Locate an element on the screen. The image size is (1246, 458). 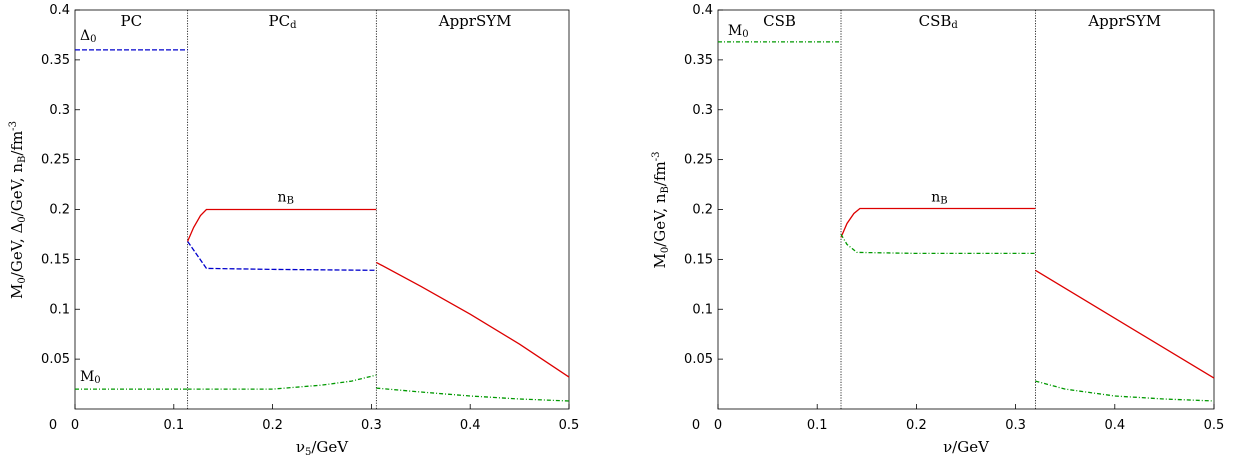
left-x-tick-label: 0.2 is located at coordinates (272, 425).